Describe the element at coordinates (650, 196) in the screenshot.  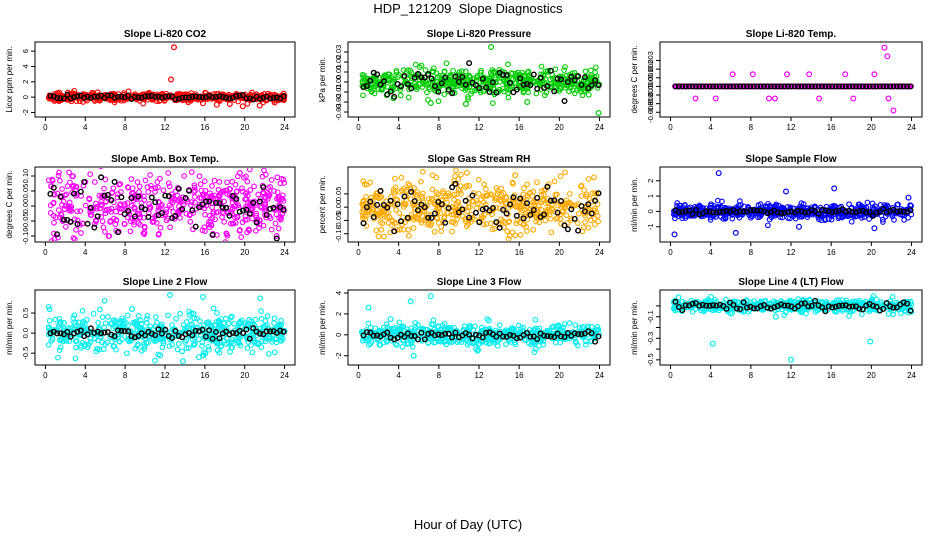
I see `y-tick-label: 1` at that location.